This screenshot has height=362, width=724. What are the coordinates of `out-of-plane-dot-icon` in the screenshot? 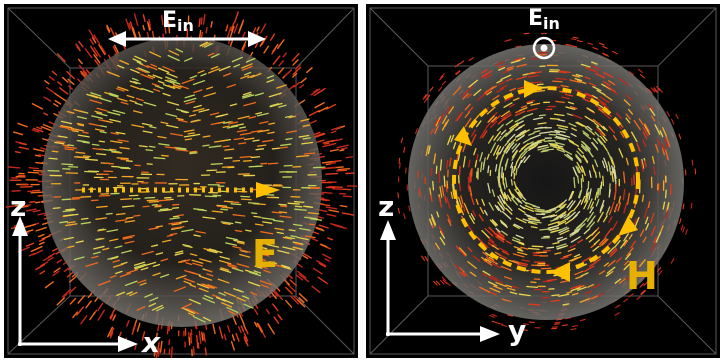 It's located at (544, 48).